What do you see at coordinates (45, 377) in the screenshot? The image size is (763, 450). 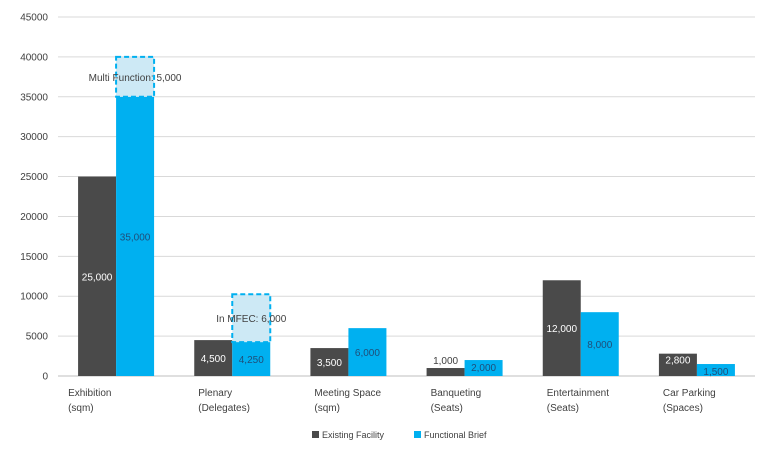 I see `y-tick-label: 0` at bounding box center [45, 377].